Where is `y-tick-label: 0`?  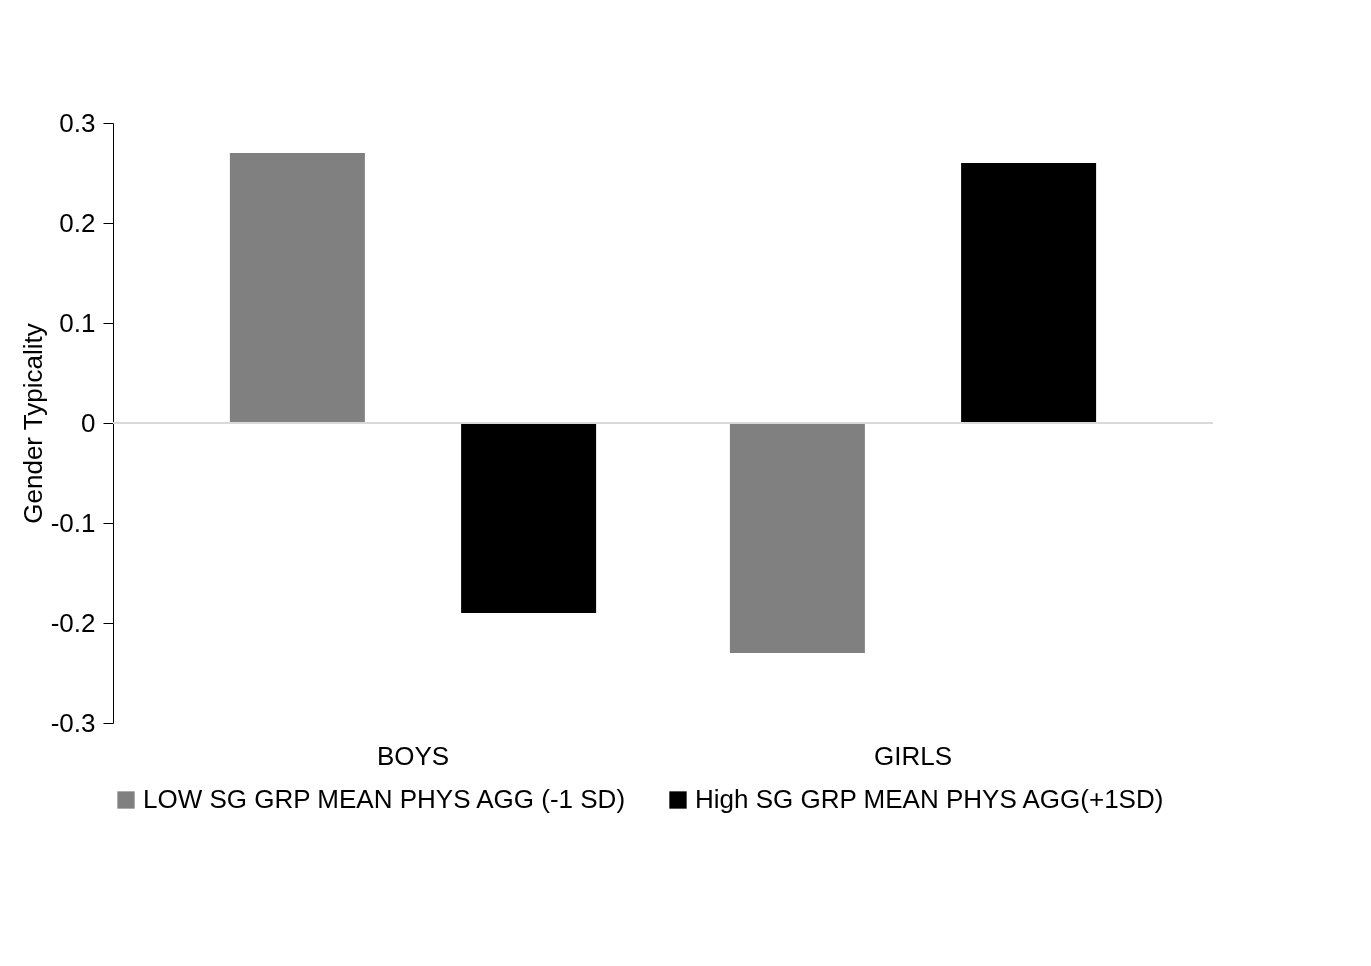 y-tick-label: 0 is located at coordinates (88, 422).